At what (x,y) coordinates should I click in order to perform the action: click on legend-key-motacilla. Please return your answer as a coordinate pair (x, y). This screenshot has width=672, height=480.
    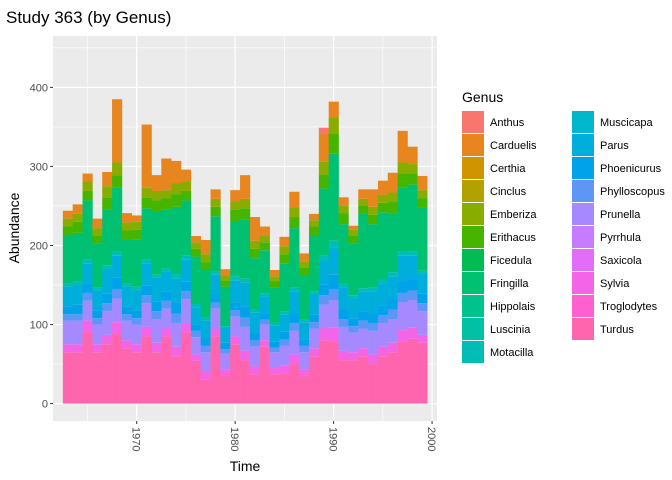
    Looking at the image, I should click on (473, 352).